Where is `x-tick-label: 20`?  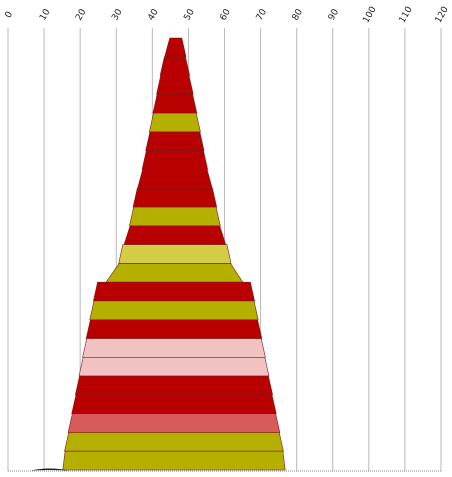
x-tick-label: 20 is located at coordinates (81, 14).